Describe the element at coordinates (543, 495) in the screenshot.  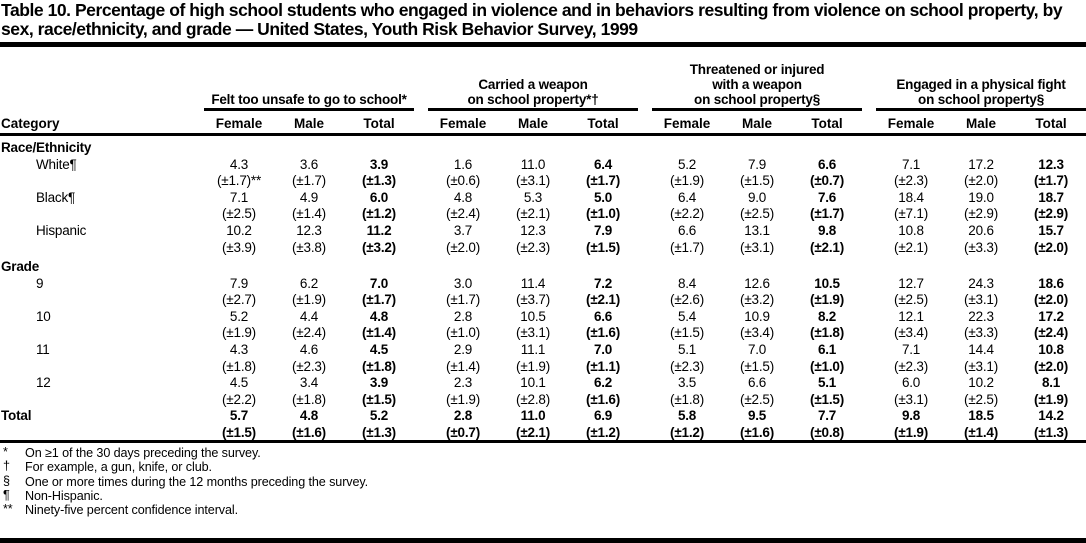
I see `footnote: ¶ Non-Hispanic.` at that location.